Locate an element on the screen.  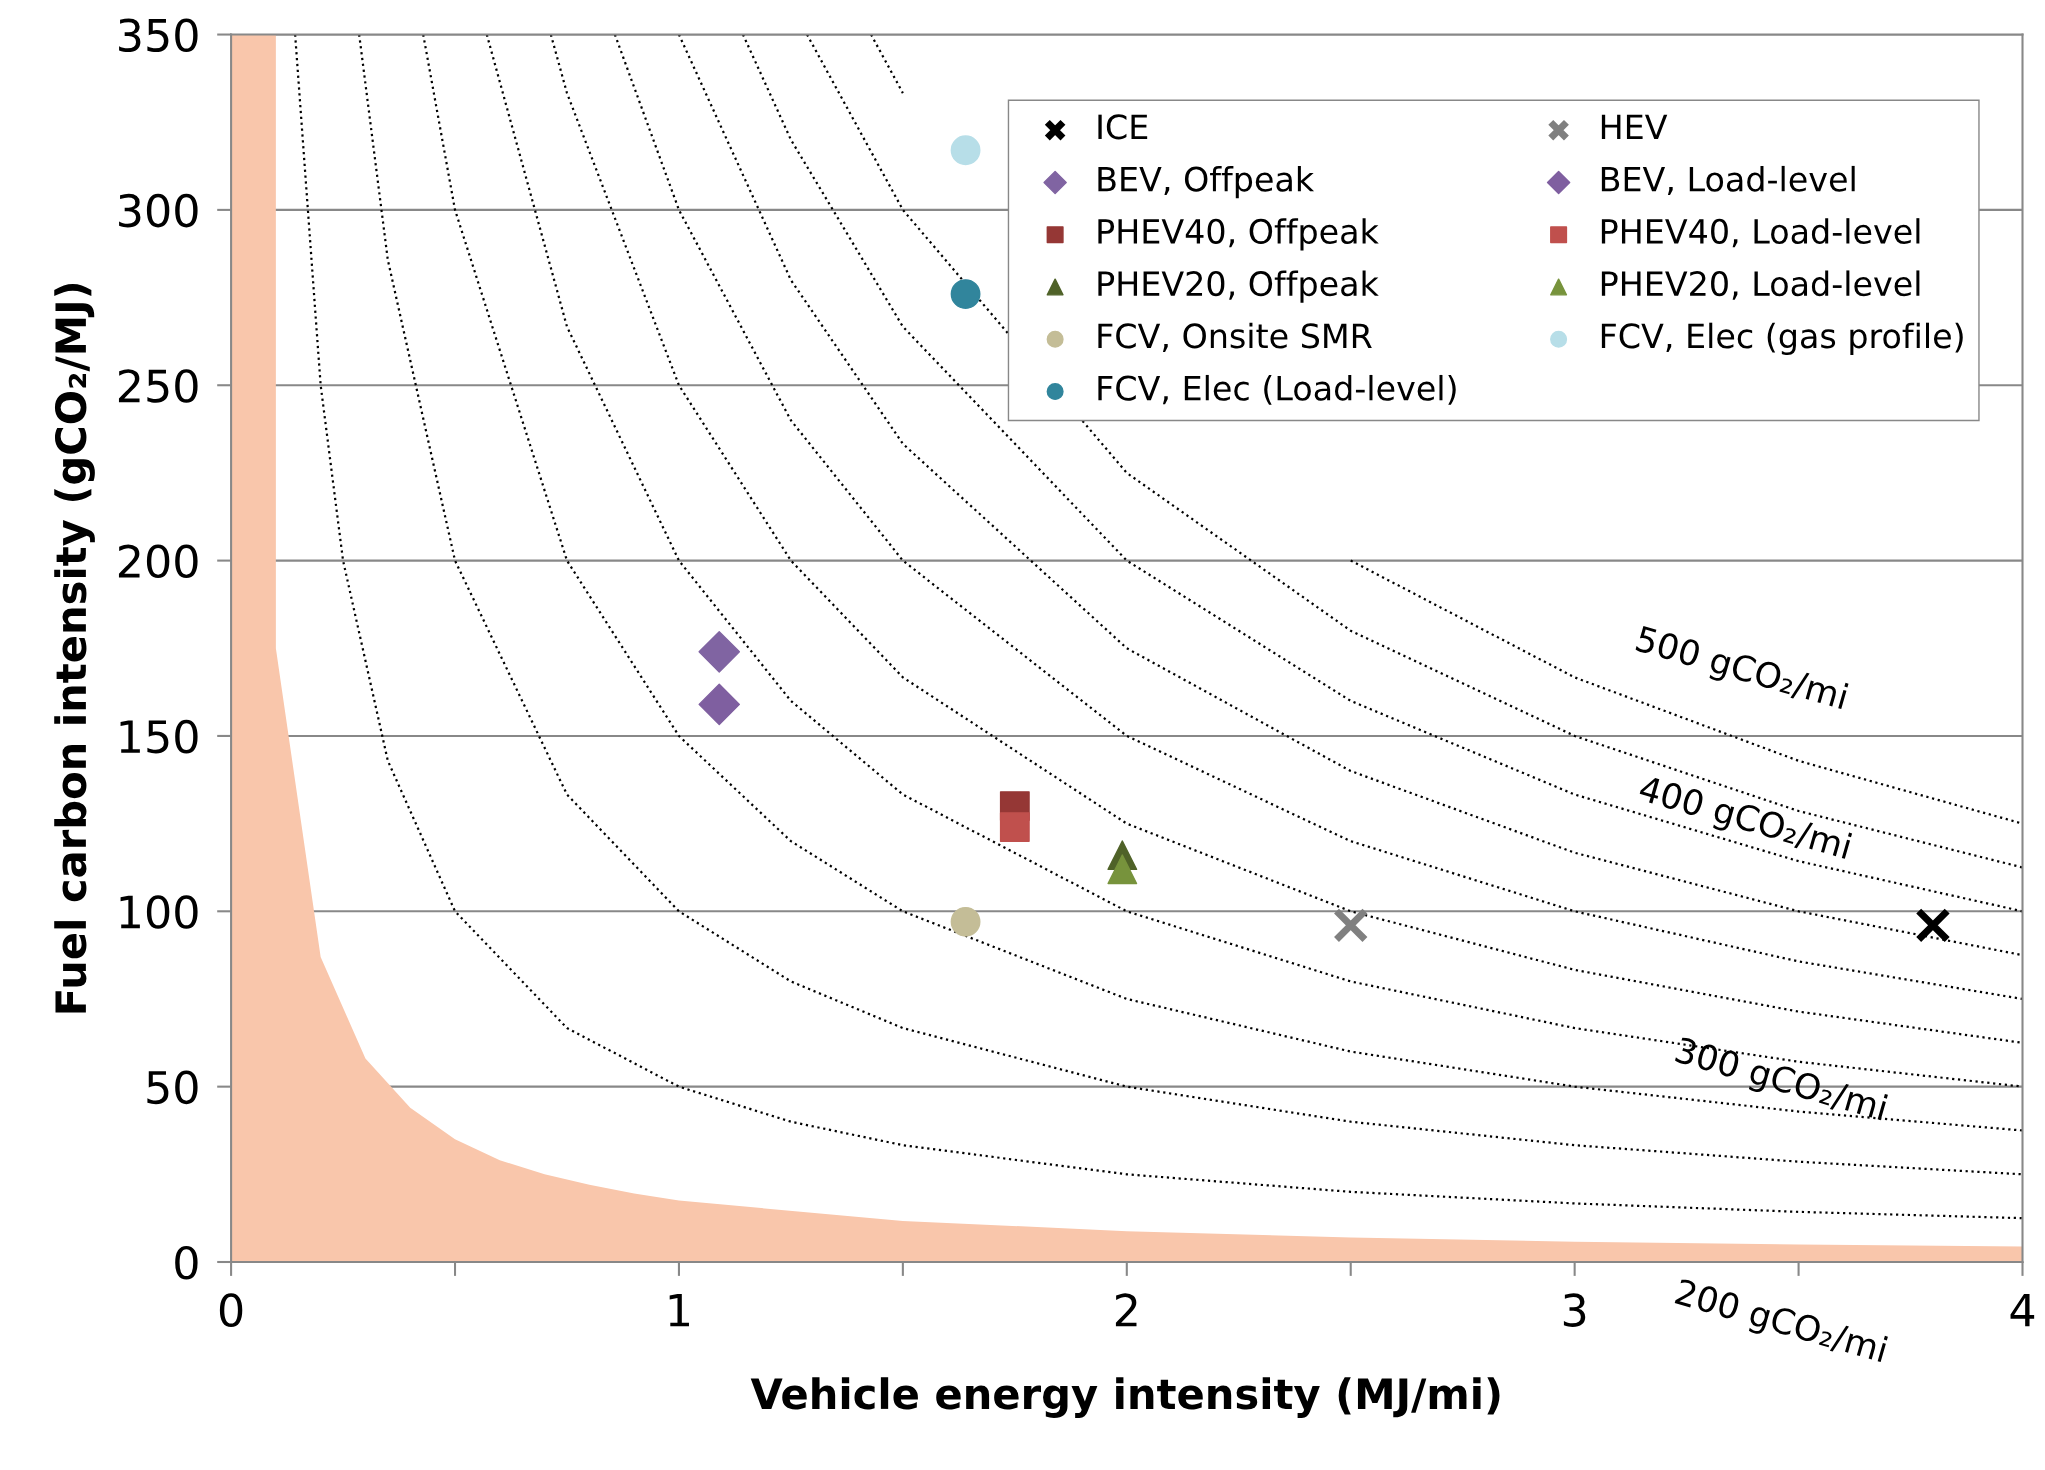
annotation: 300 gCO₂/mi is located at coordinates (1780, 1081).